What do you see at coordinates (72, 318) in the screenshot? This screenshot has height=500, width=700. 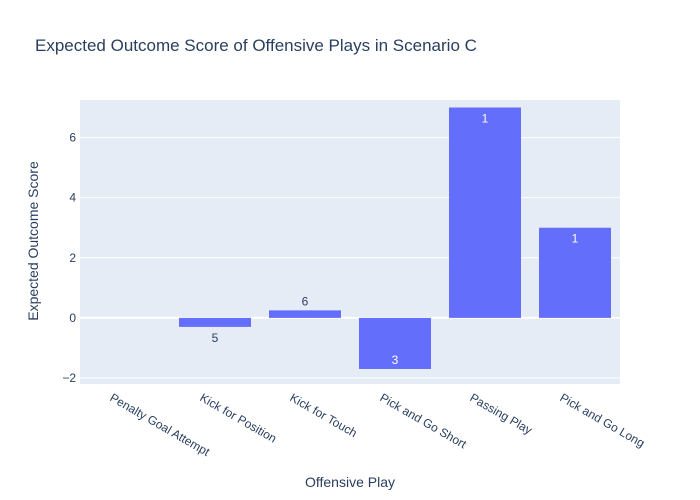 I see `y-tick-label: 0` at bounding box center [72, 318].